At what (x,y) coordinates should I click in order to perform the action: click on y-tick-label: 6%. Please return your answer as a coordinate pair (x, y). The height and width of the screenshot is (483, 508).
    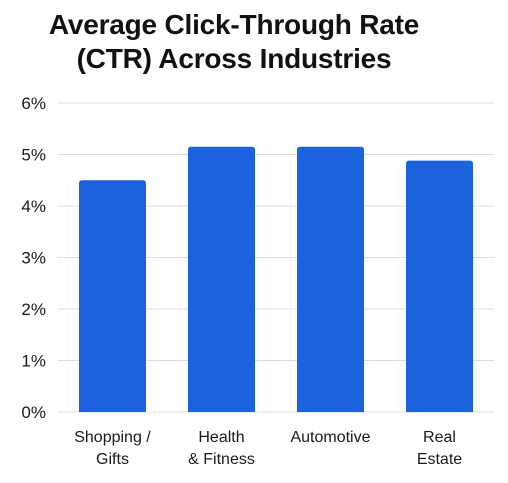
    Looking at the image, I should click on (33, 103).